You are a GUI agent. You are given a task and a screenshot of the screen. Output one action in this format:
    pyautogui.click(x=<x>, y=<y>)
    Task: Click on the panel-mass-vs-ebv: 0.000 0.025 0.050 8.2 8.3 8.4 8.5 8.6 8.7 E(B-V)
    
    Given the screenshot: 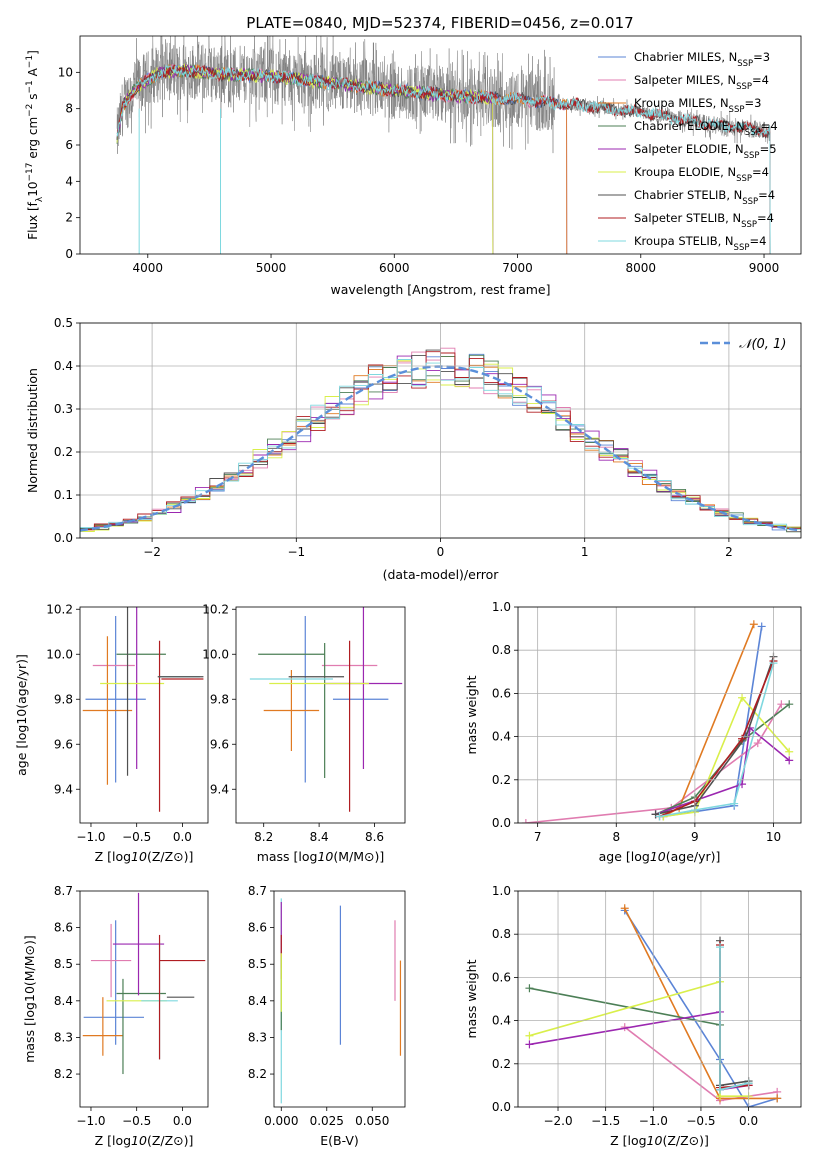 What is the action you would take?
    pyautogui.click(x=327, y=1016)
    